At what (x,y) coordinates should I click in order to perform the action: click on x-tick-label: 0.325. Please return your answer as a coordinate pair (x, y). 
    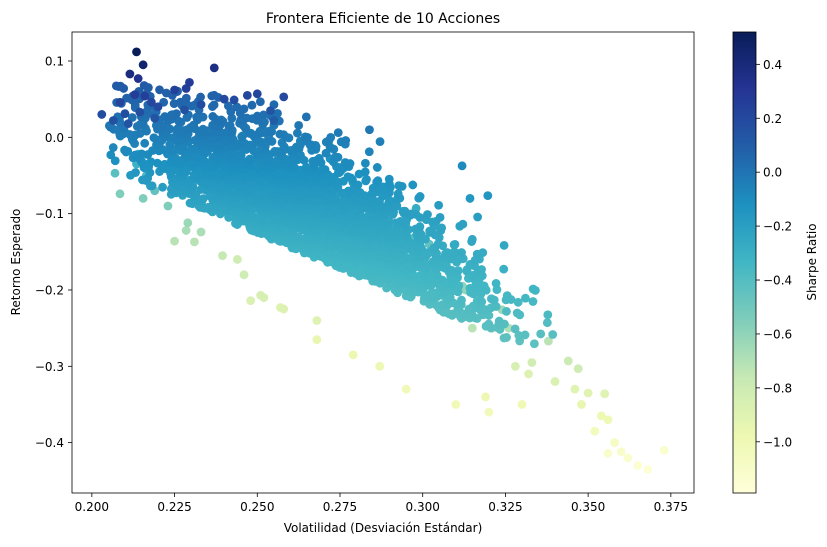
    Looking at the image, I should click on (505, 507).